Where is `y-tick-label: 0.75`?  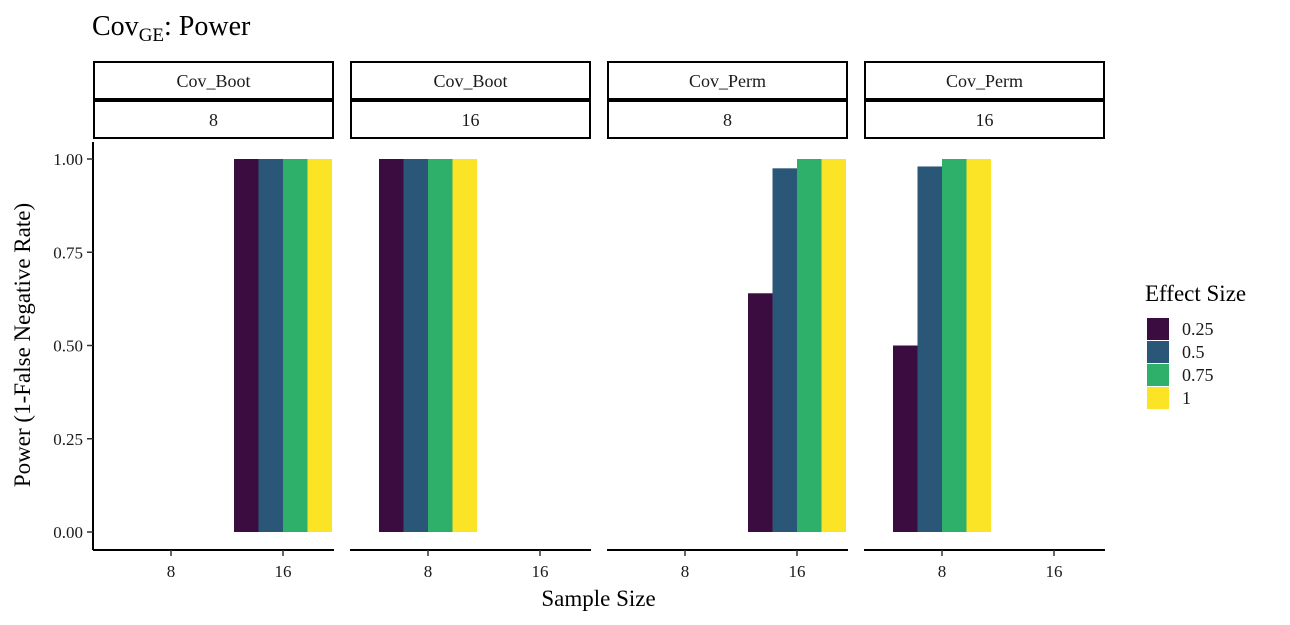
y-tick-label: 0.75 is located at coordinates (68, 252).